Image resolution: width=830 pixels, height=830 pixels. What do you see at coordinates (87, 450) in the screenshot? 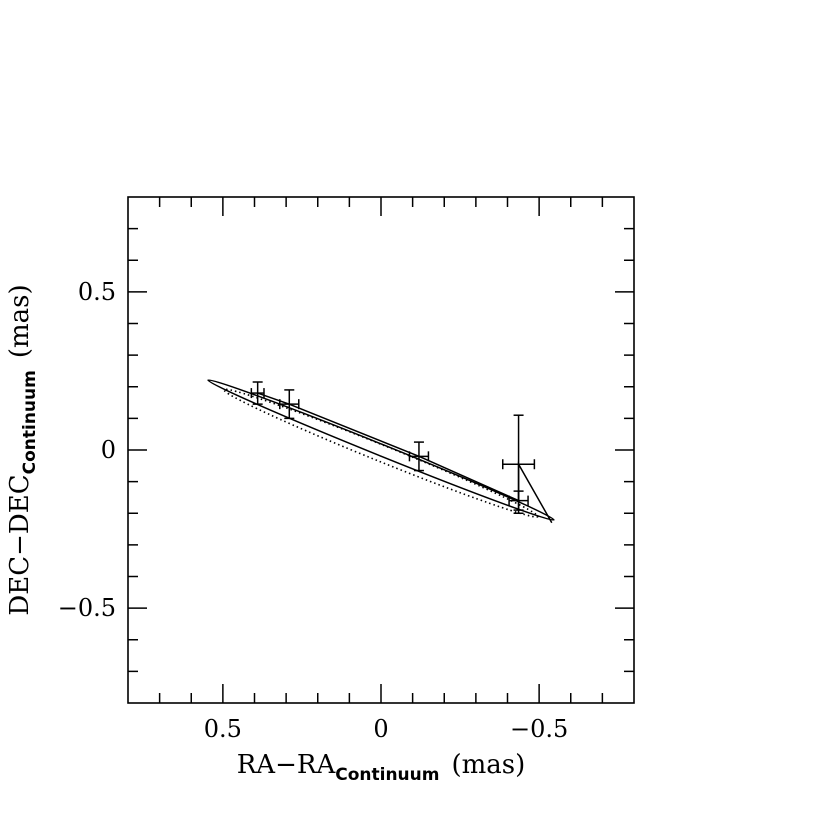
I see `y-tick-labels: −0.5 0 0.5` at bounding box center [87, 450].